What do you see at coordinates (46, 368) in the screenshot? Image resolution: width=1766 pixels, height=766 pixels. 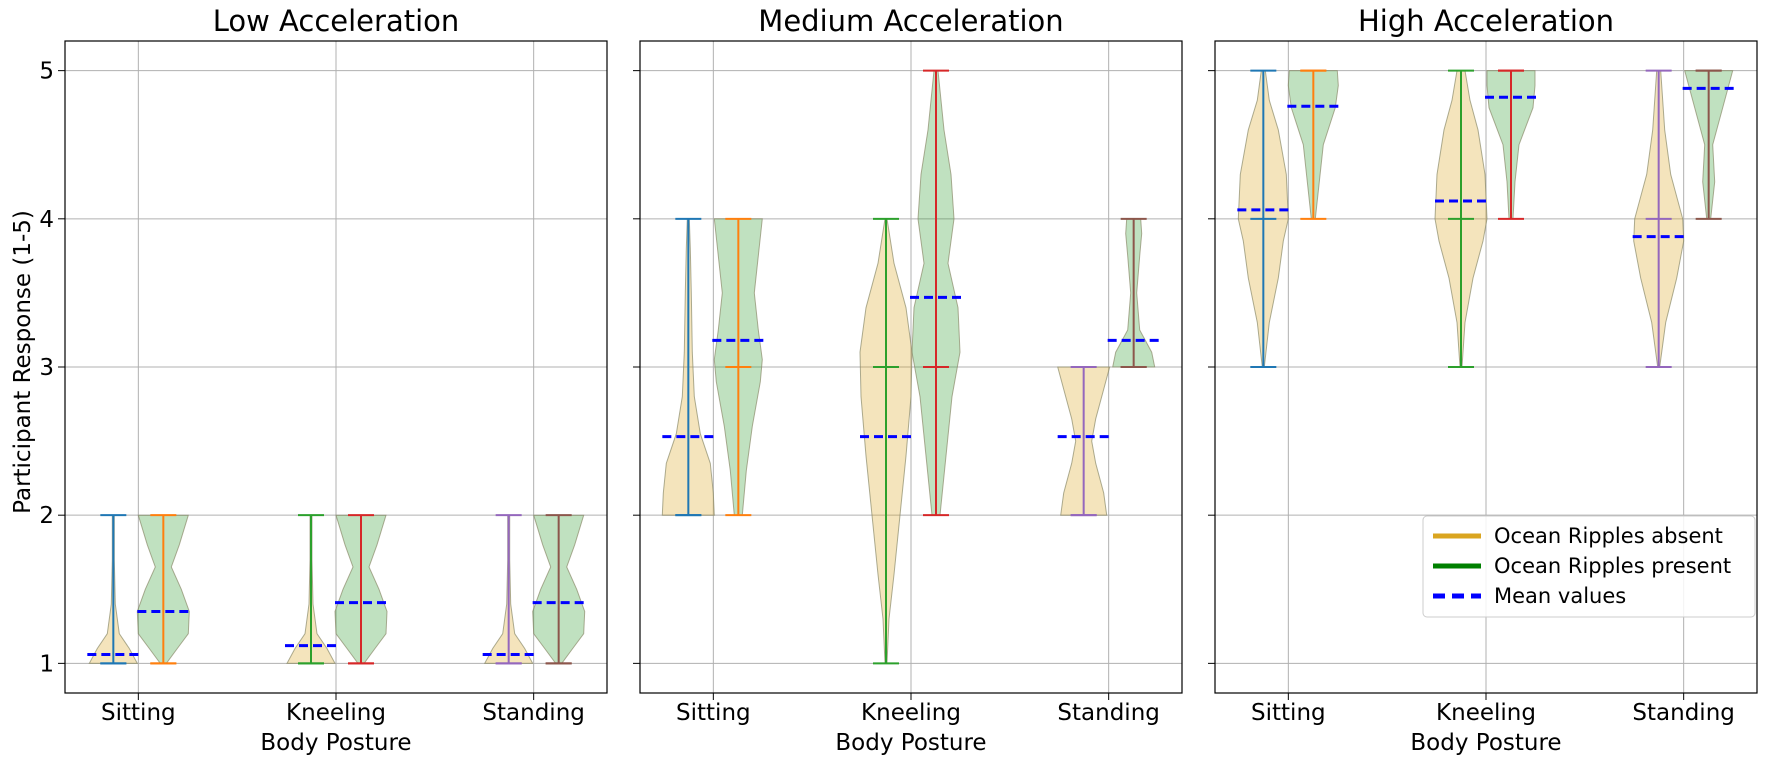 I see `y-tick-label: 3` at bounding box center [46, 368].